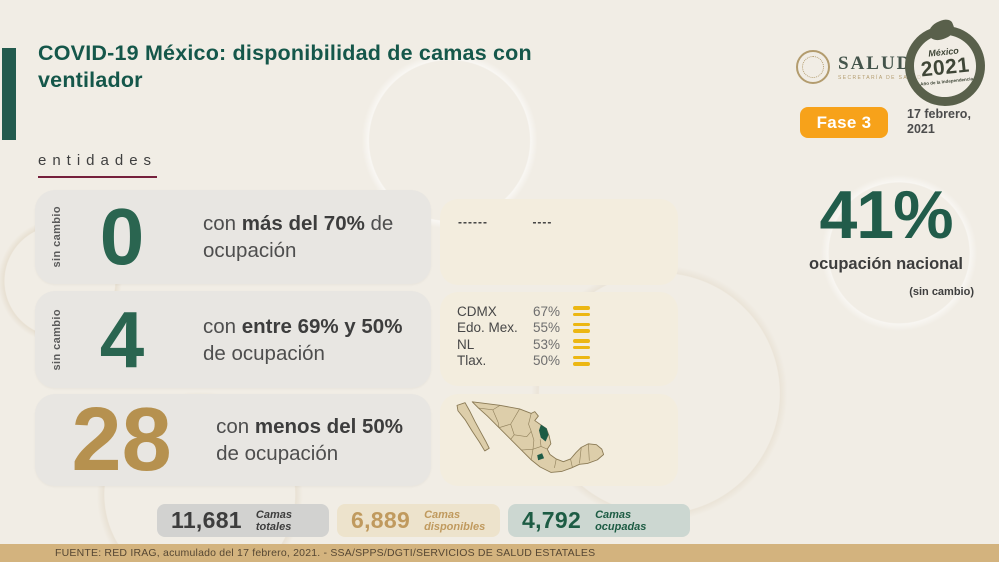  I want to click on national-occupancy-label: ocupación nacional, so click(886, 264).